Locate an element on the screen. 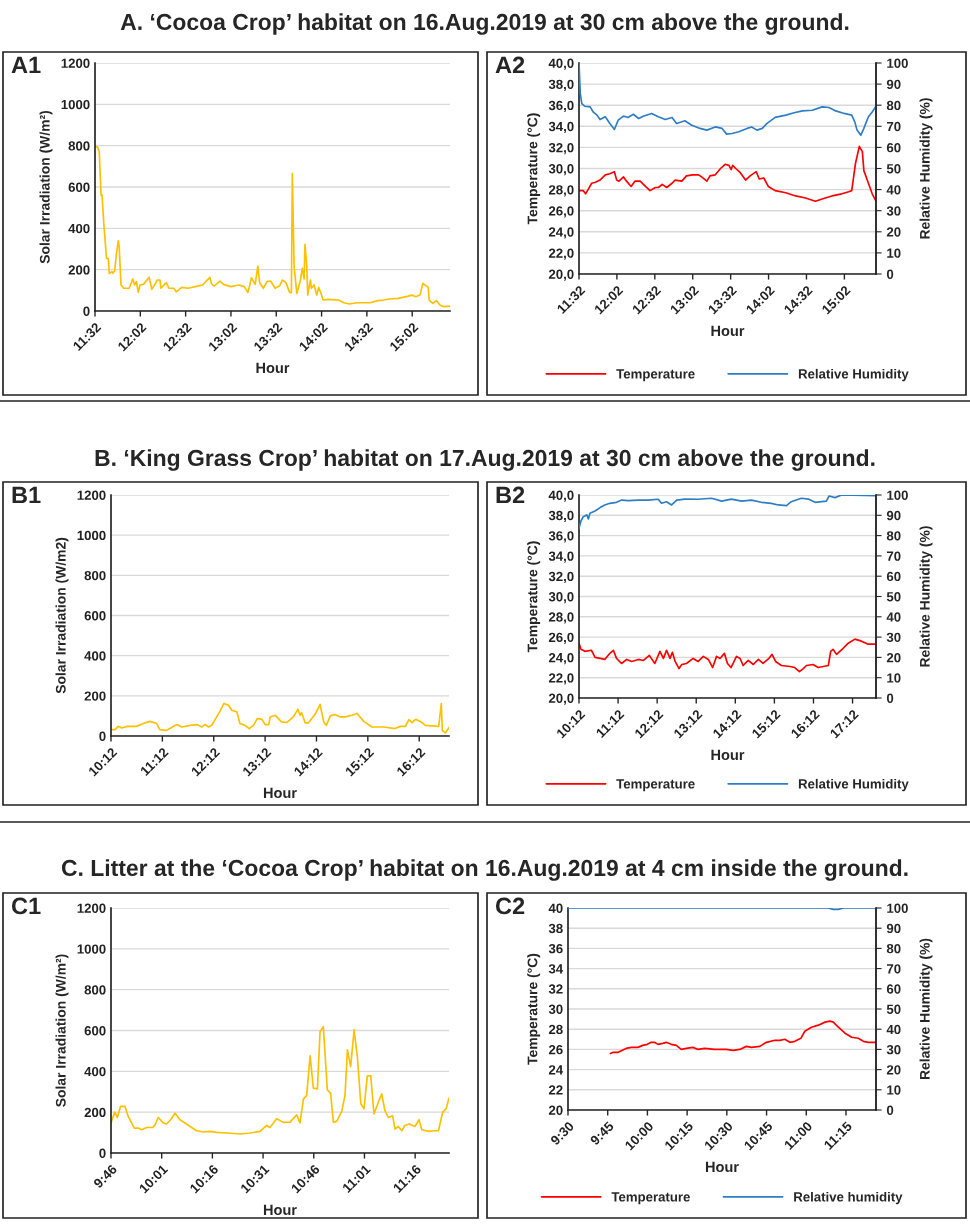 The height and width of the screenshot is (1226, 970). y-axis-title: Solar Irradiation (W/m2) is located at coordinates (62, 615).